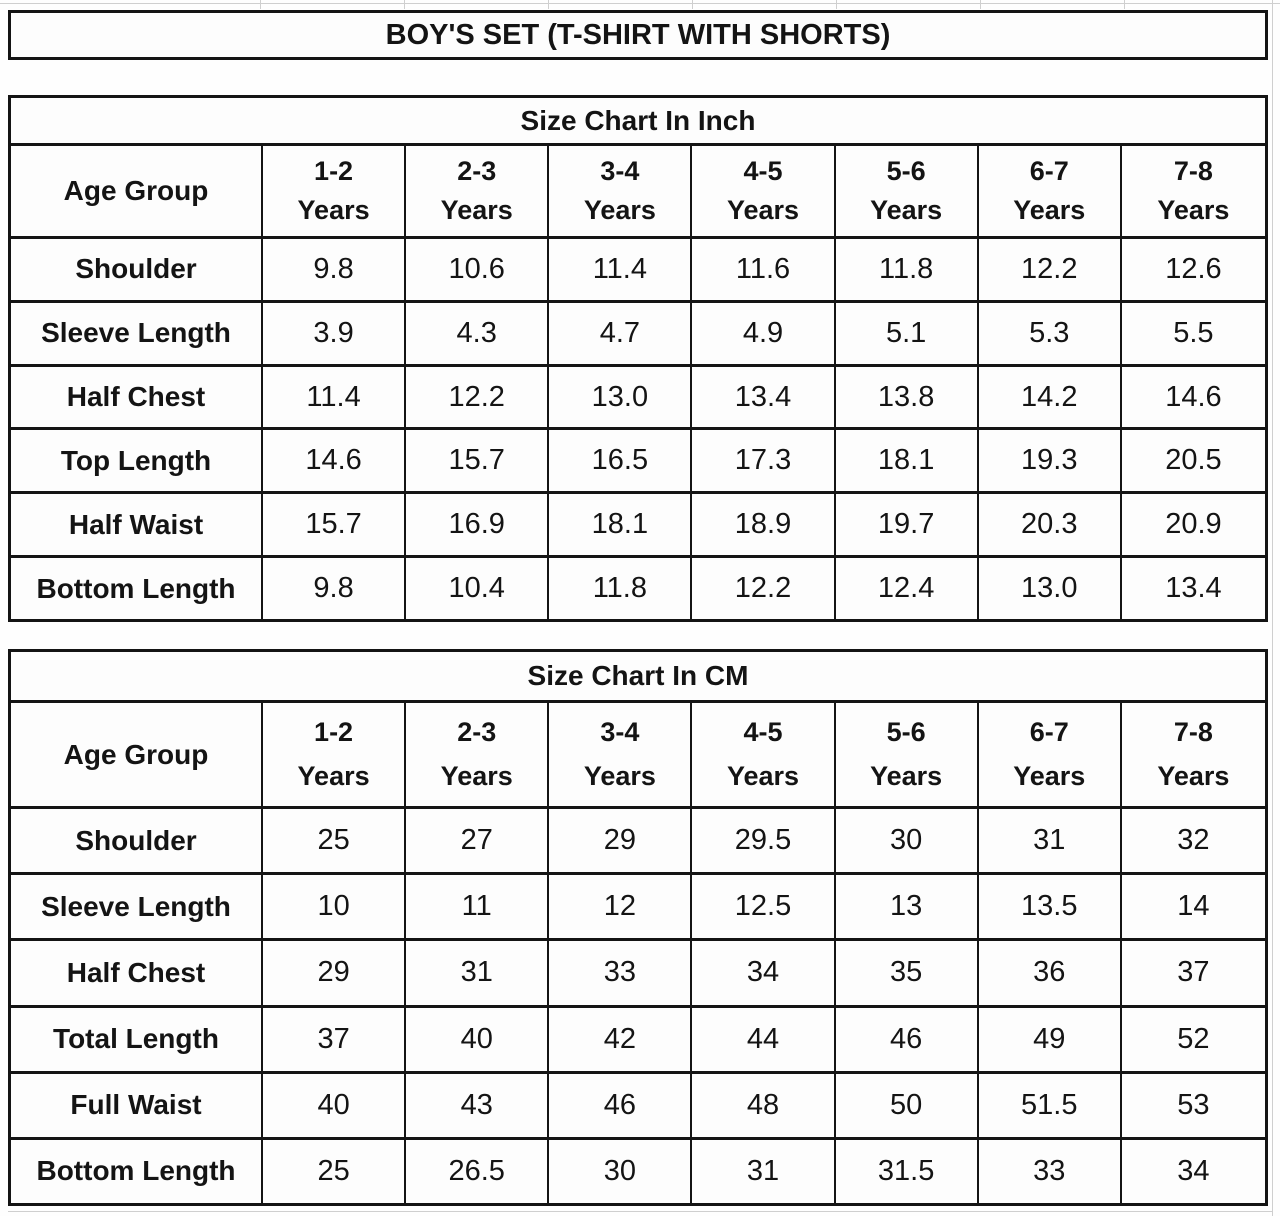 The width and height of the screenshot is (1280, 1216). I want to click on value-cell: 53, so click(1193, 1105).